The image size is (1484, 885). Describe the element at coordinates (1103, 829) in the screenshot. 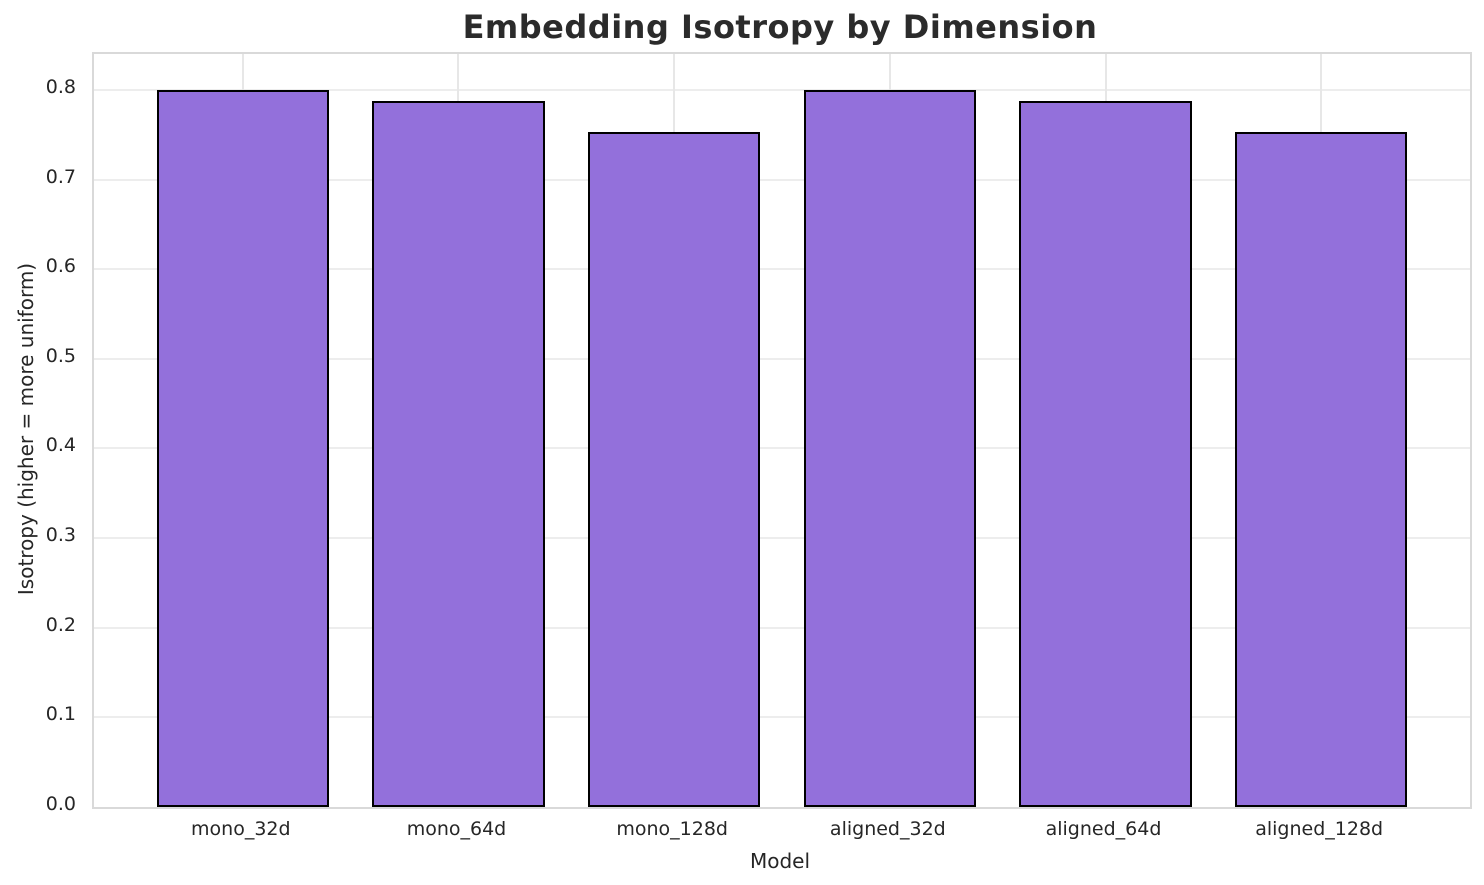

I see `x-tick-label: aligned_64d` at that location.